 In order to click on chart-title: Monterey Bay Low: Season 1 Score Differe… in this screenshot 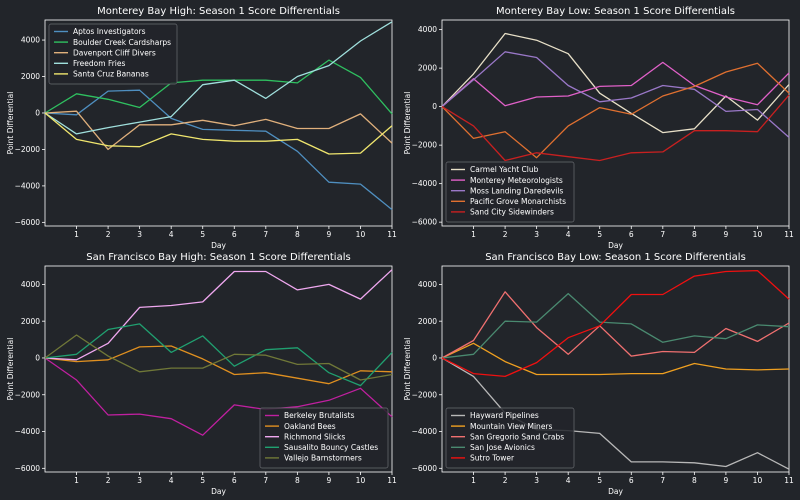, I will do `click(615, 11)`.